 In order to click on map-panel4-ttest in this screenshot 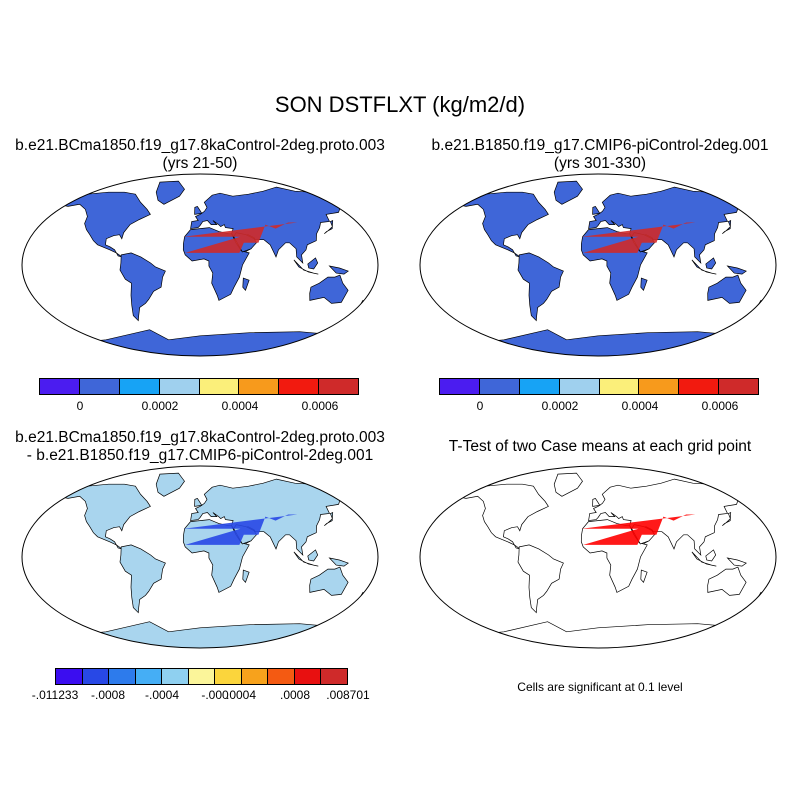, I will do `click(598, 557)`.